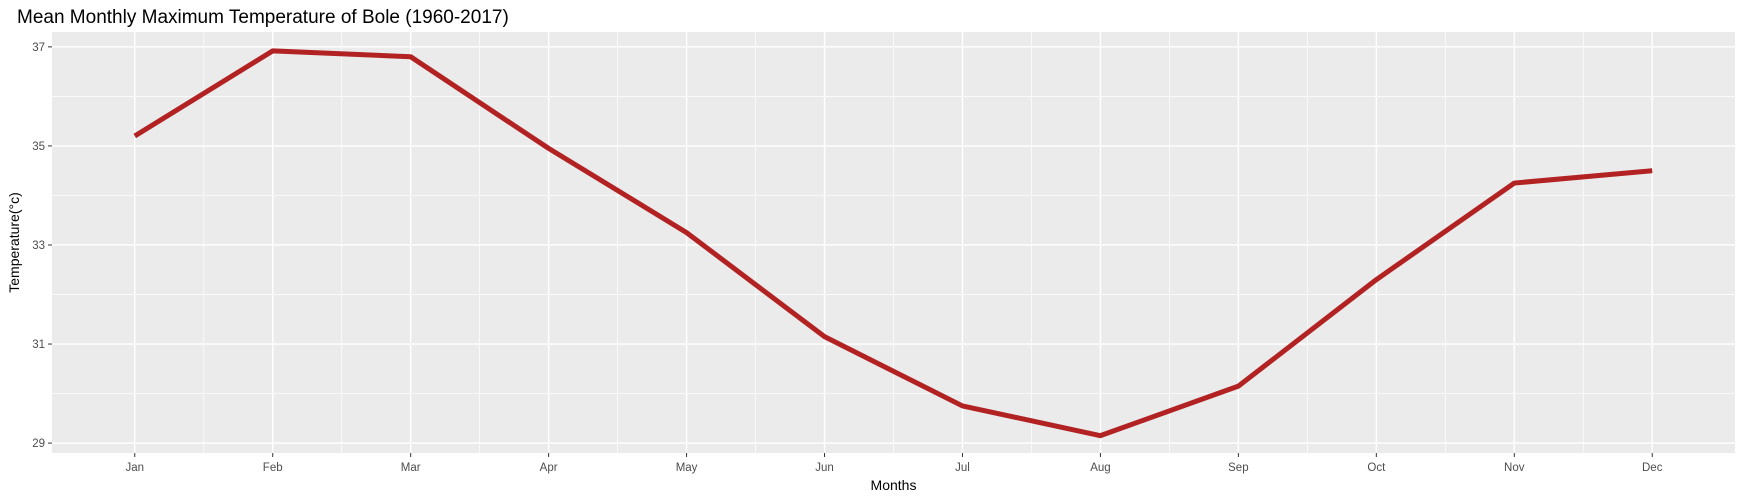 This screenshot has height=500, width=1742. What do you see at coordinates (1514, 468) in the screenshot?
I see `x-tick-label: Nov` at bounding box center [1514, 468].